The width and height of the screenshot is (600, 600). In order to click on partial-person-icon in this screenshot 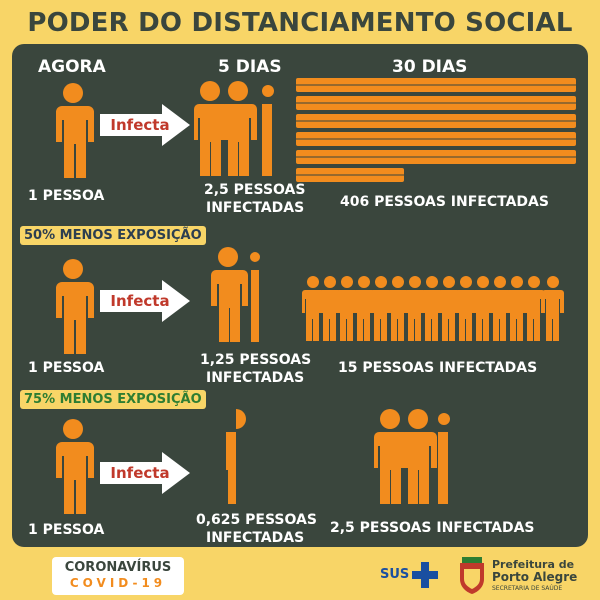, I will do `click(236, 456)`.